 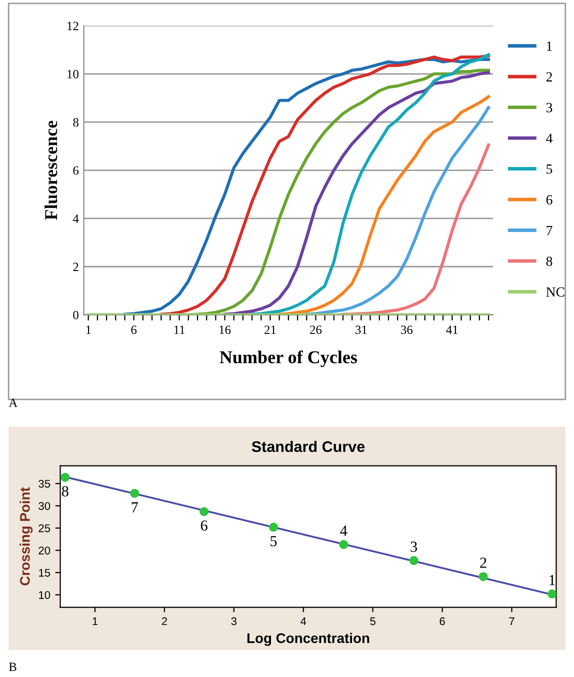 I want to click on y-tick-label: 4, so click(x=75, y=218).